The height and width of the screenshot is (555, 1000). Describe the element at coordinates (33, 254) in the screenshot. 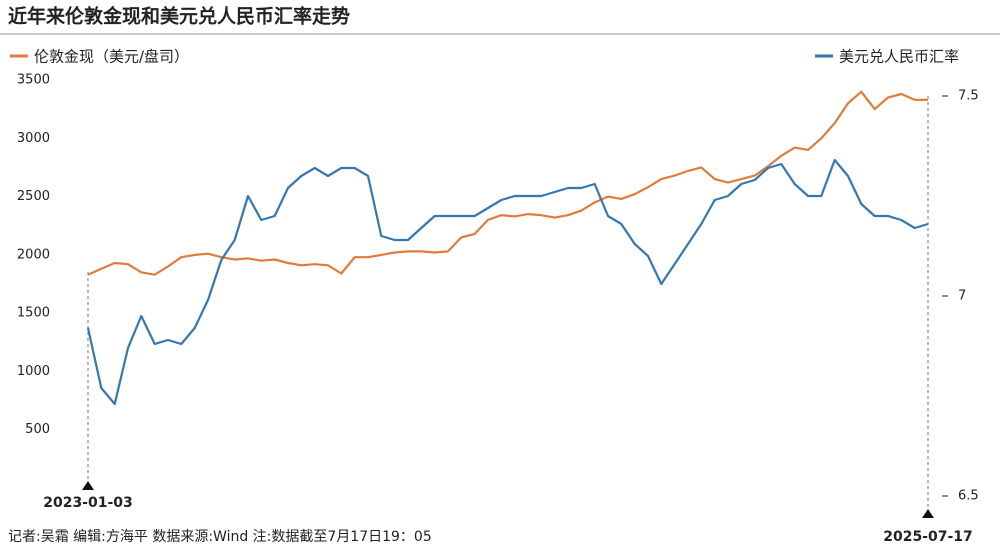

I see `y-tick-label: 2000` at that location.